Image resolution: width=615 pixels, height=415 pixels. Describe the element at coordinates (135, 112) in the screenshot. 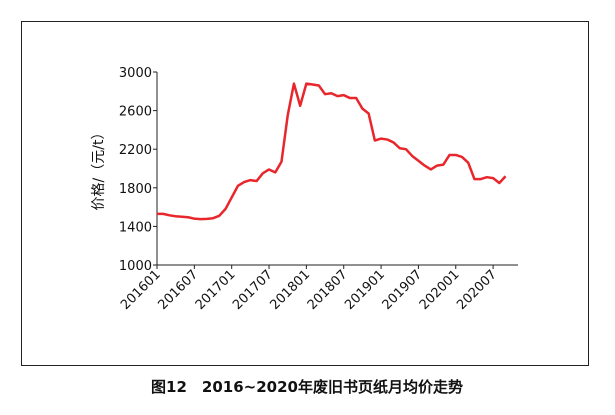

I see `y-tick-label: 2600` at that location.